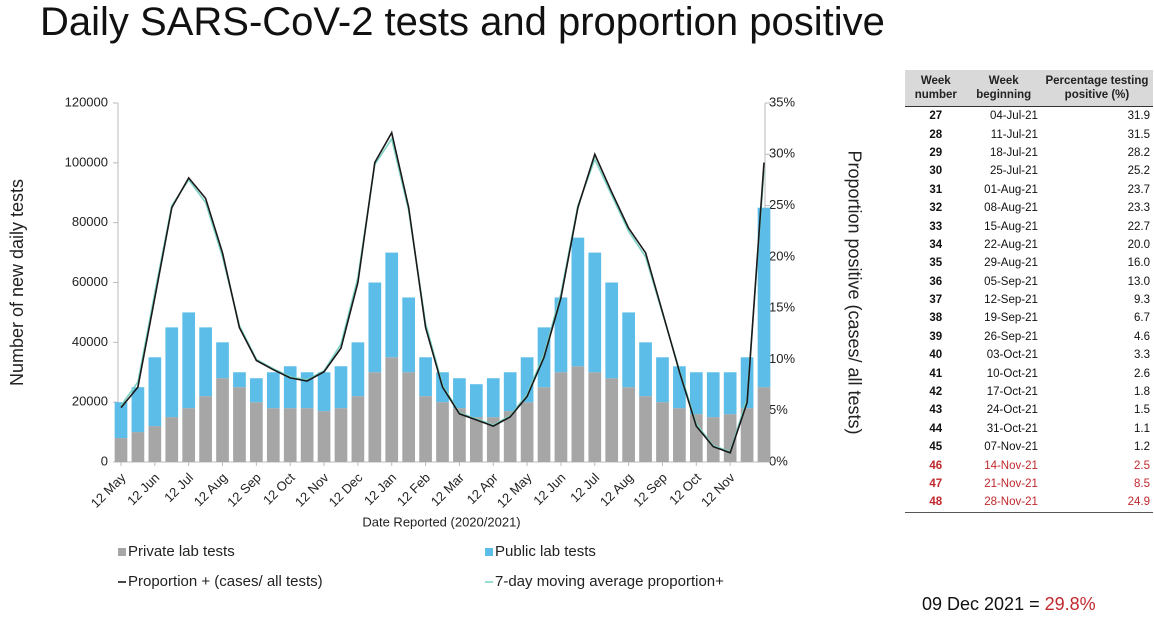 This screenshot has height=618, width=1154. Describe the element at coordinates (1011, 465) in the screenshot. I see `table-cell: 14-Nov-21` at that location.